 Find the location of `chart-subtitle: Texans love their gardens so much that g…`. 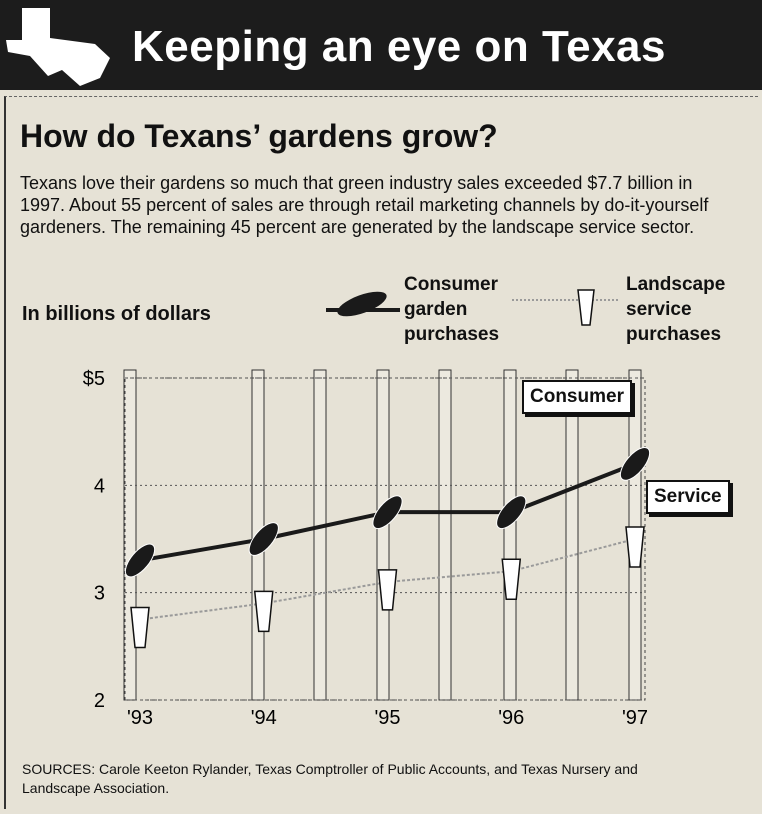

chart-subtitle: Texans love their gardens so much that g… is located at coordinates (364, 205).